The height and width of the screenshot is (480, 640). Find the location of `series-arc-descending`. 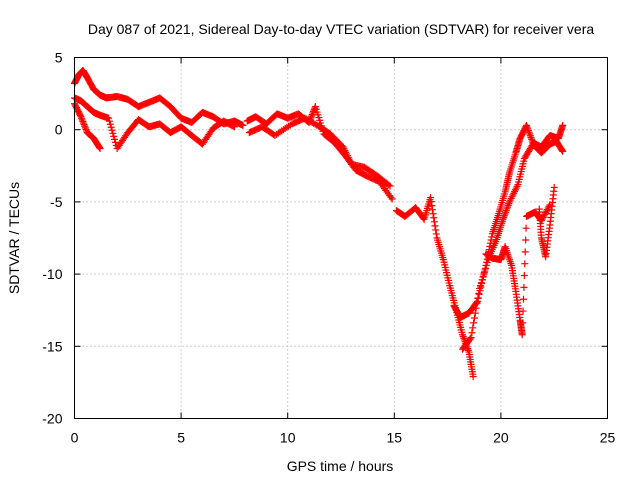

series-arc-descending is located at coordinates (87, 126).